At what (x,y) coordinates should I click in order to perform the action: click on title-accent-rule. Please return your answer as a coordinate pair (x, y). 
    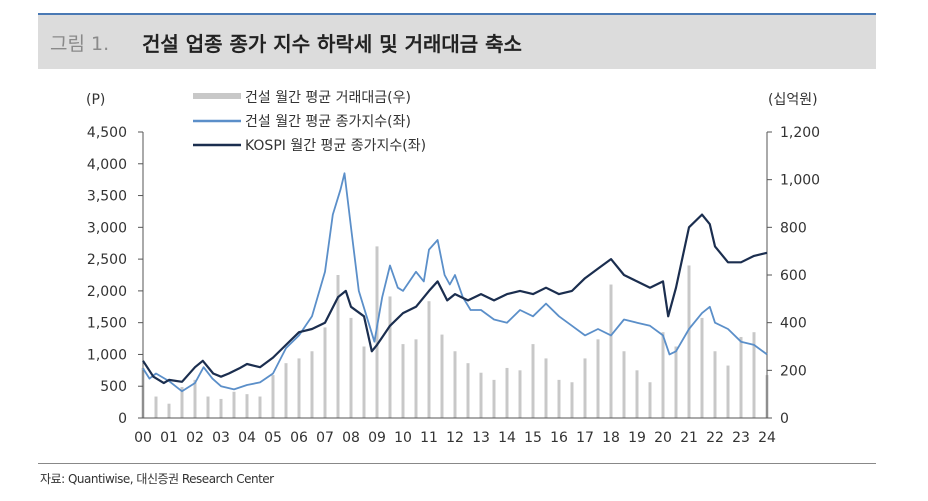
    Looking at the image, I should click on (457, 14).